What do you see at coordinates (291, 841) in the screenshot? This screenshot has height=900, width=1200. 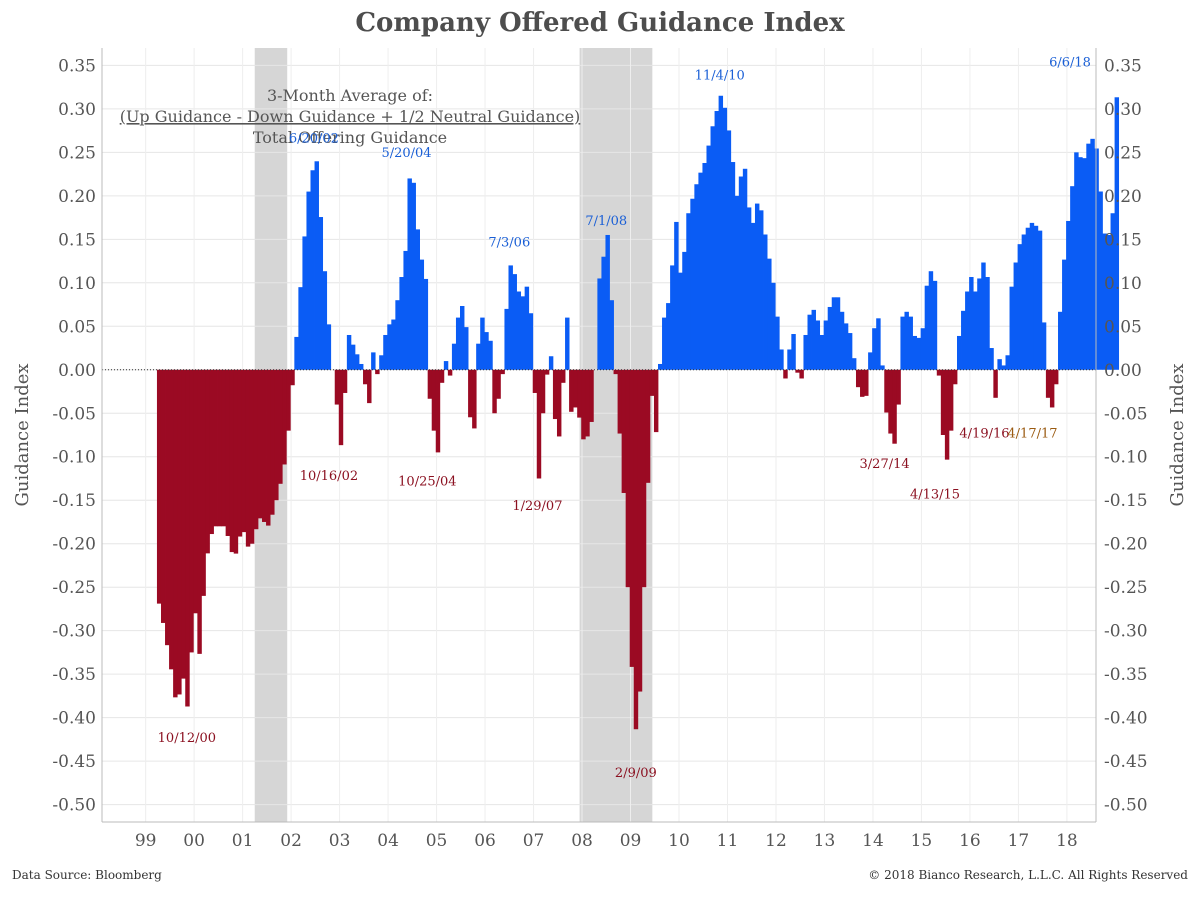 I see `x-tick-label: 02` at bounding box center [291, 841].